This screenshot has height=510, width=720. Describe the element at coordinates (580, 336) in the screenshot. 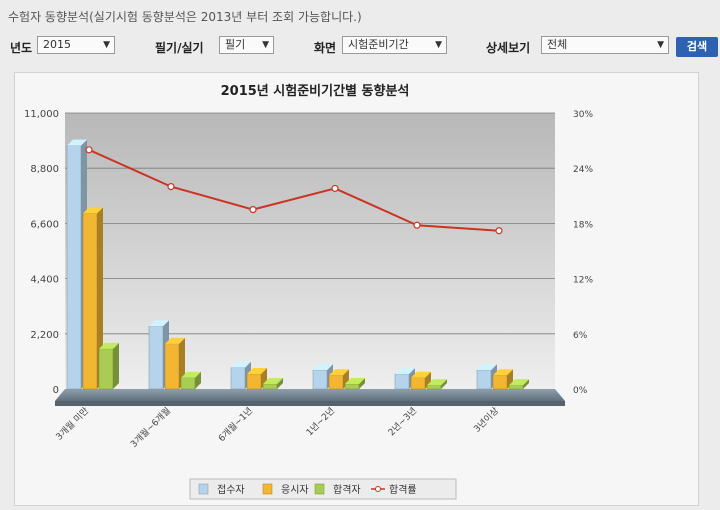

I see `y-right-tick-label: 6%` at that location.